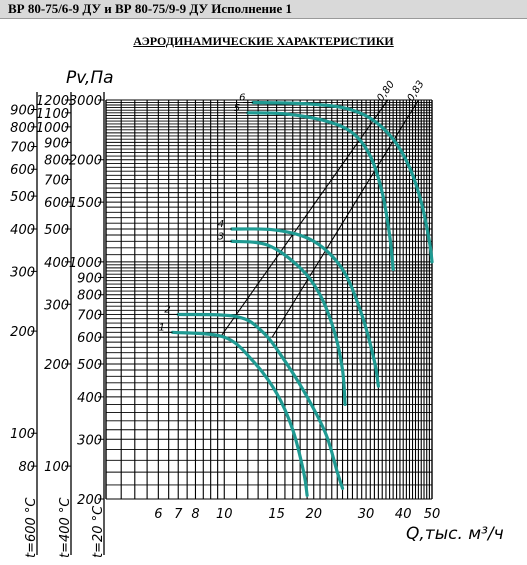  I want to click on x-tick-label: 30, so click(366, 514).